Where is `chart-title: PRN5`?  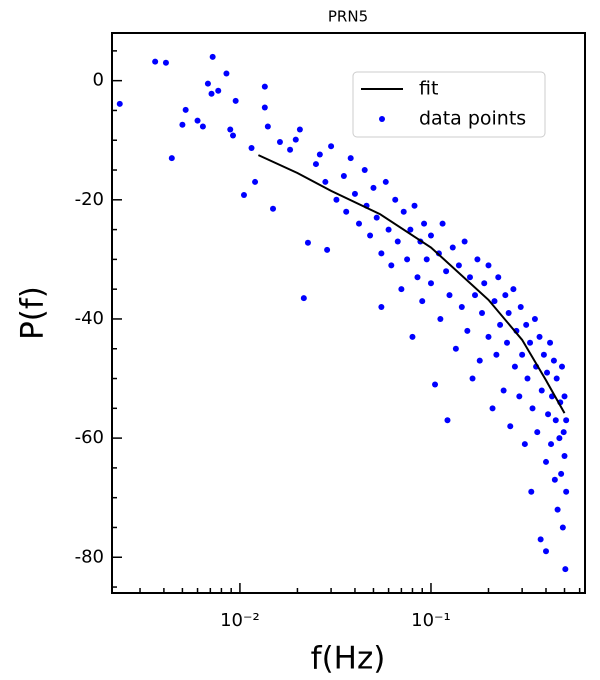
chart-title: PRN5 is located at coordinates (348, 17).